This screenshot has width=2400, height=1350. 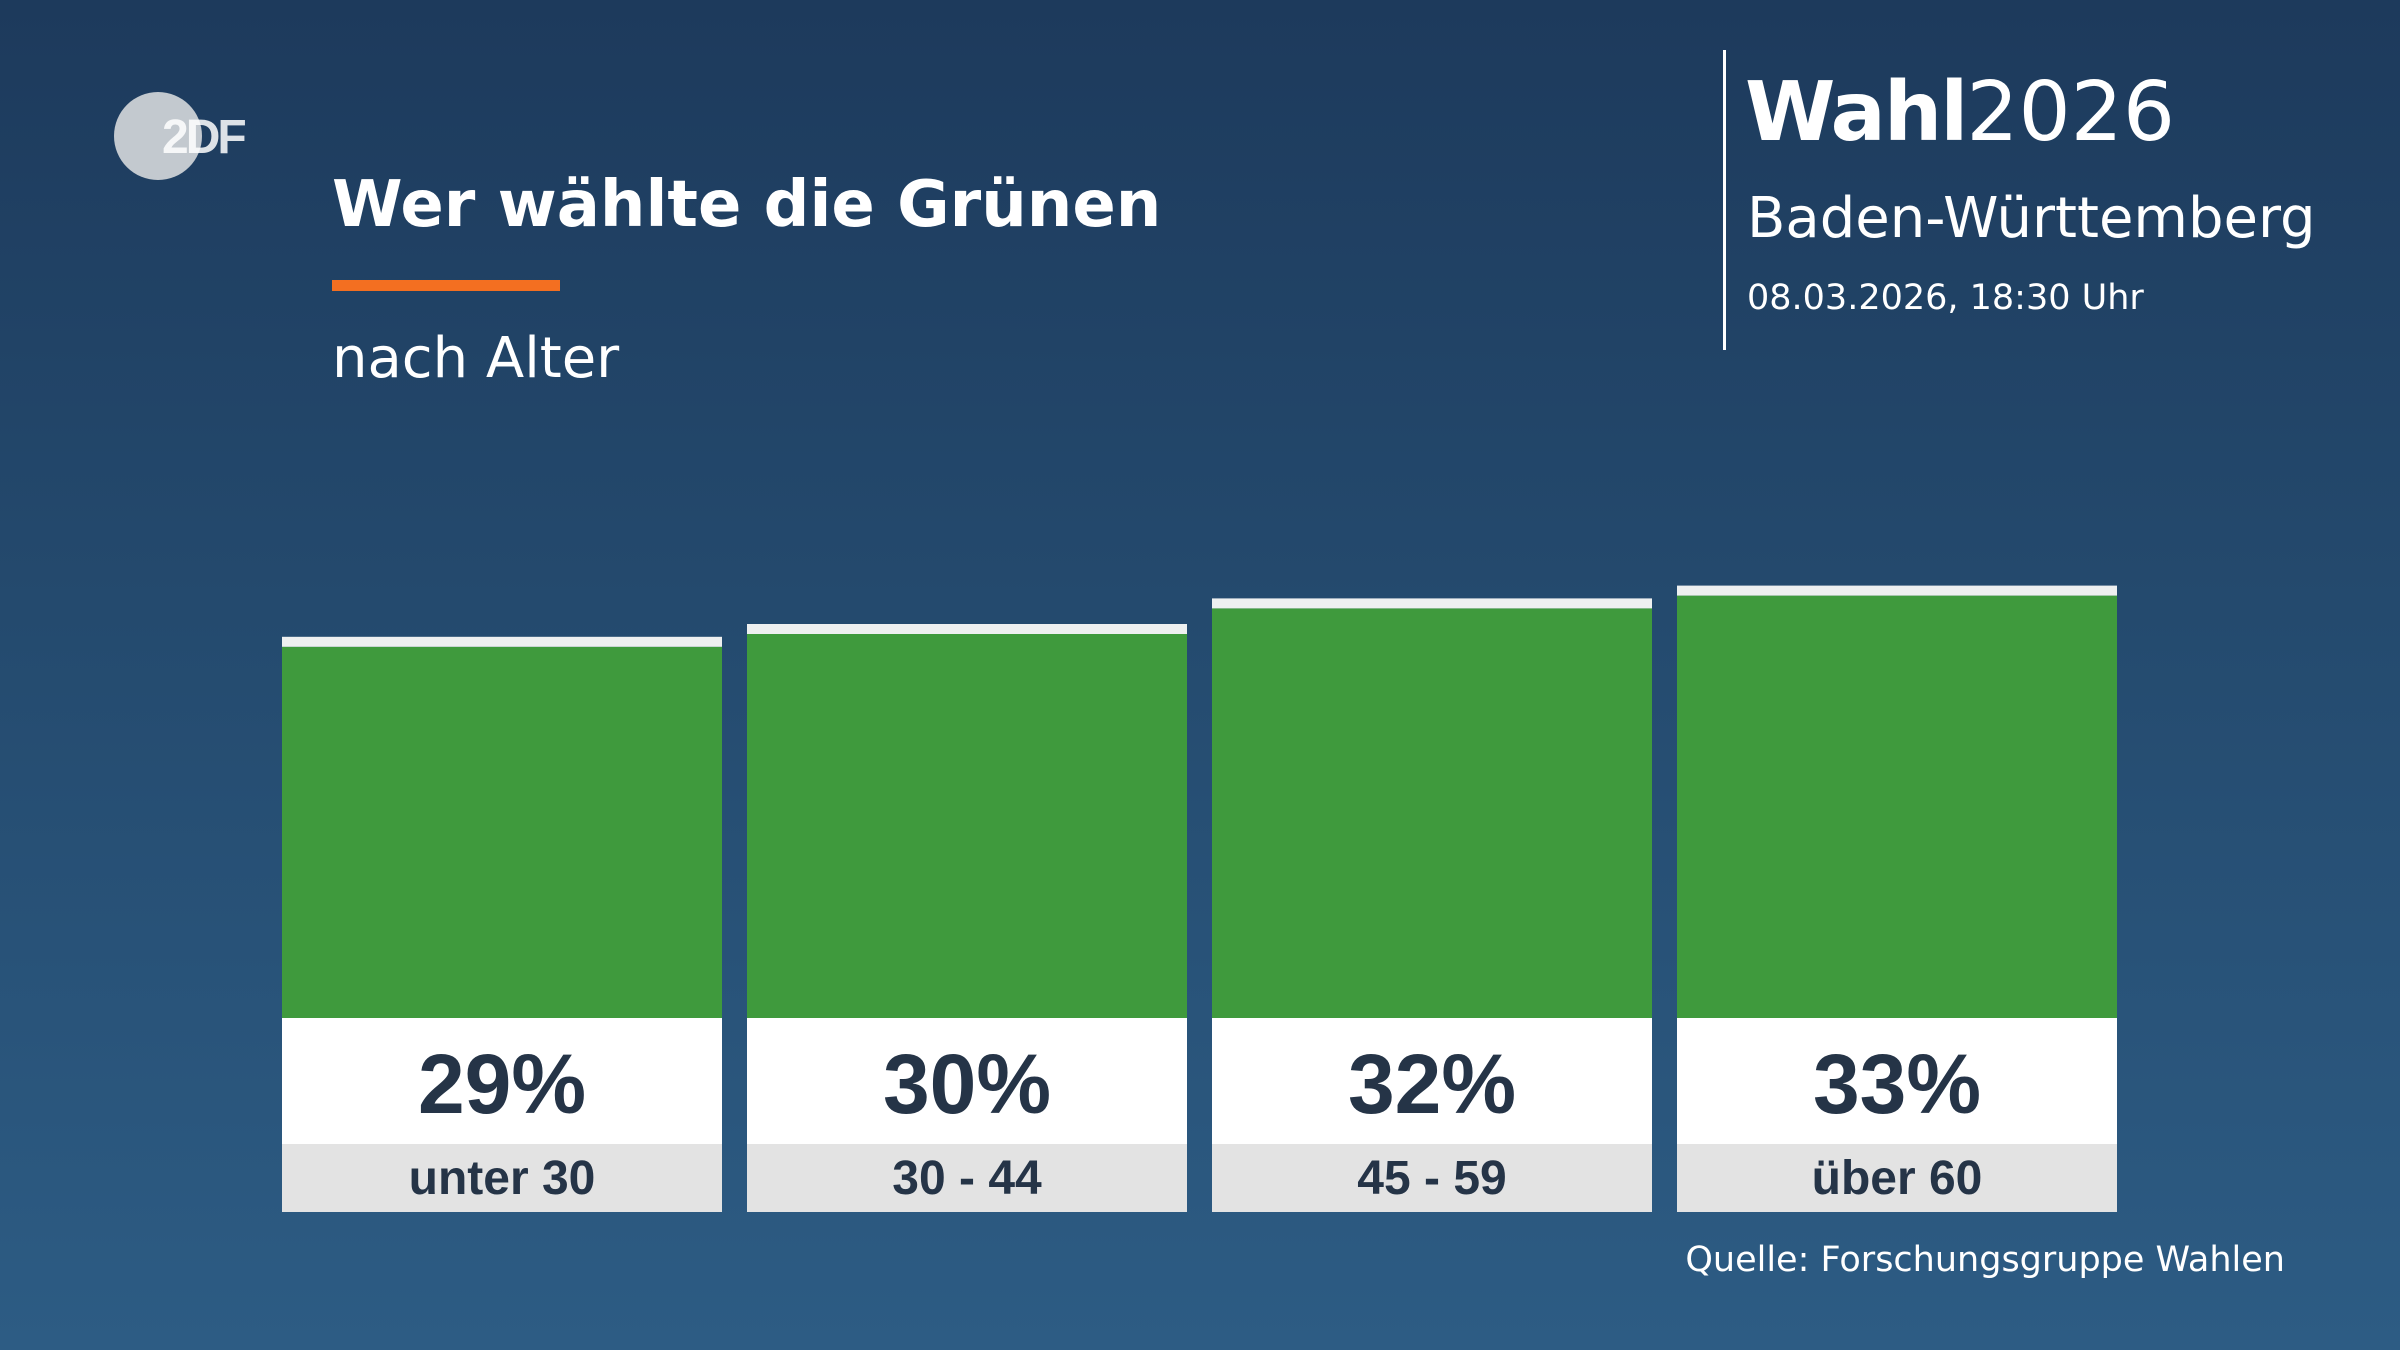 What do you see at coordinates (967, 1084) in the screenshot?
I see `data-label: 30%` at bounding box center [967, 1084].